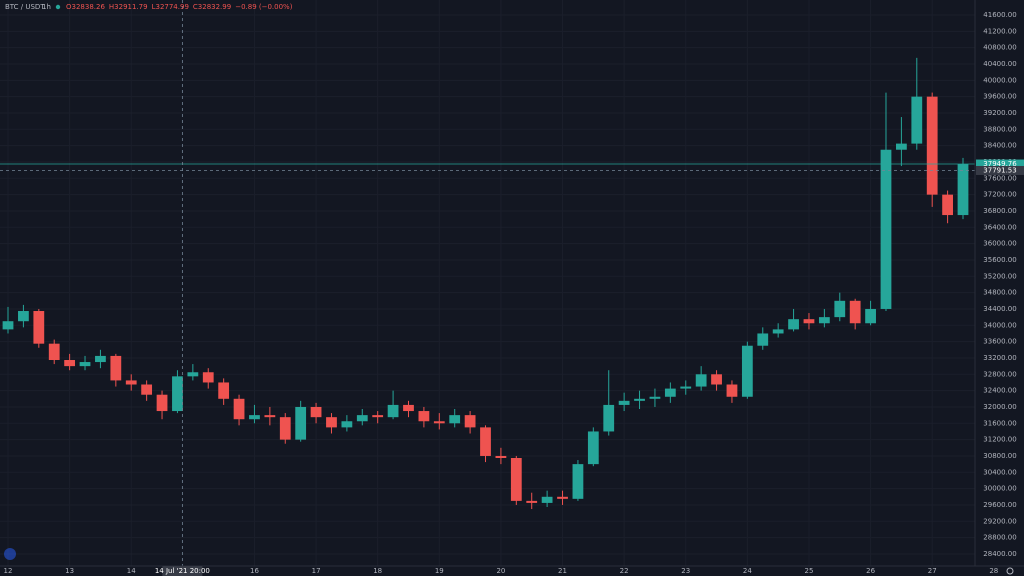 The width and height of the screenshot is (1024, 576). I want to click on x-tick-label: 23, so click(685, 571).